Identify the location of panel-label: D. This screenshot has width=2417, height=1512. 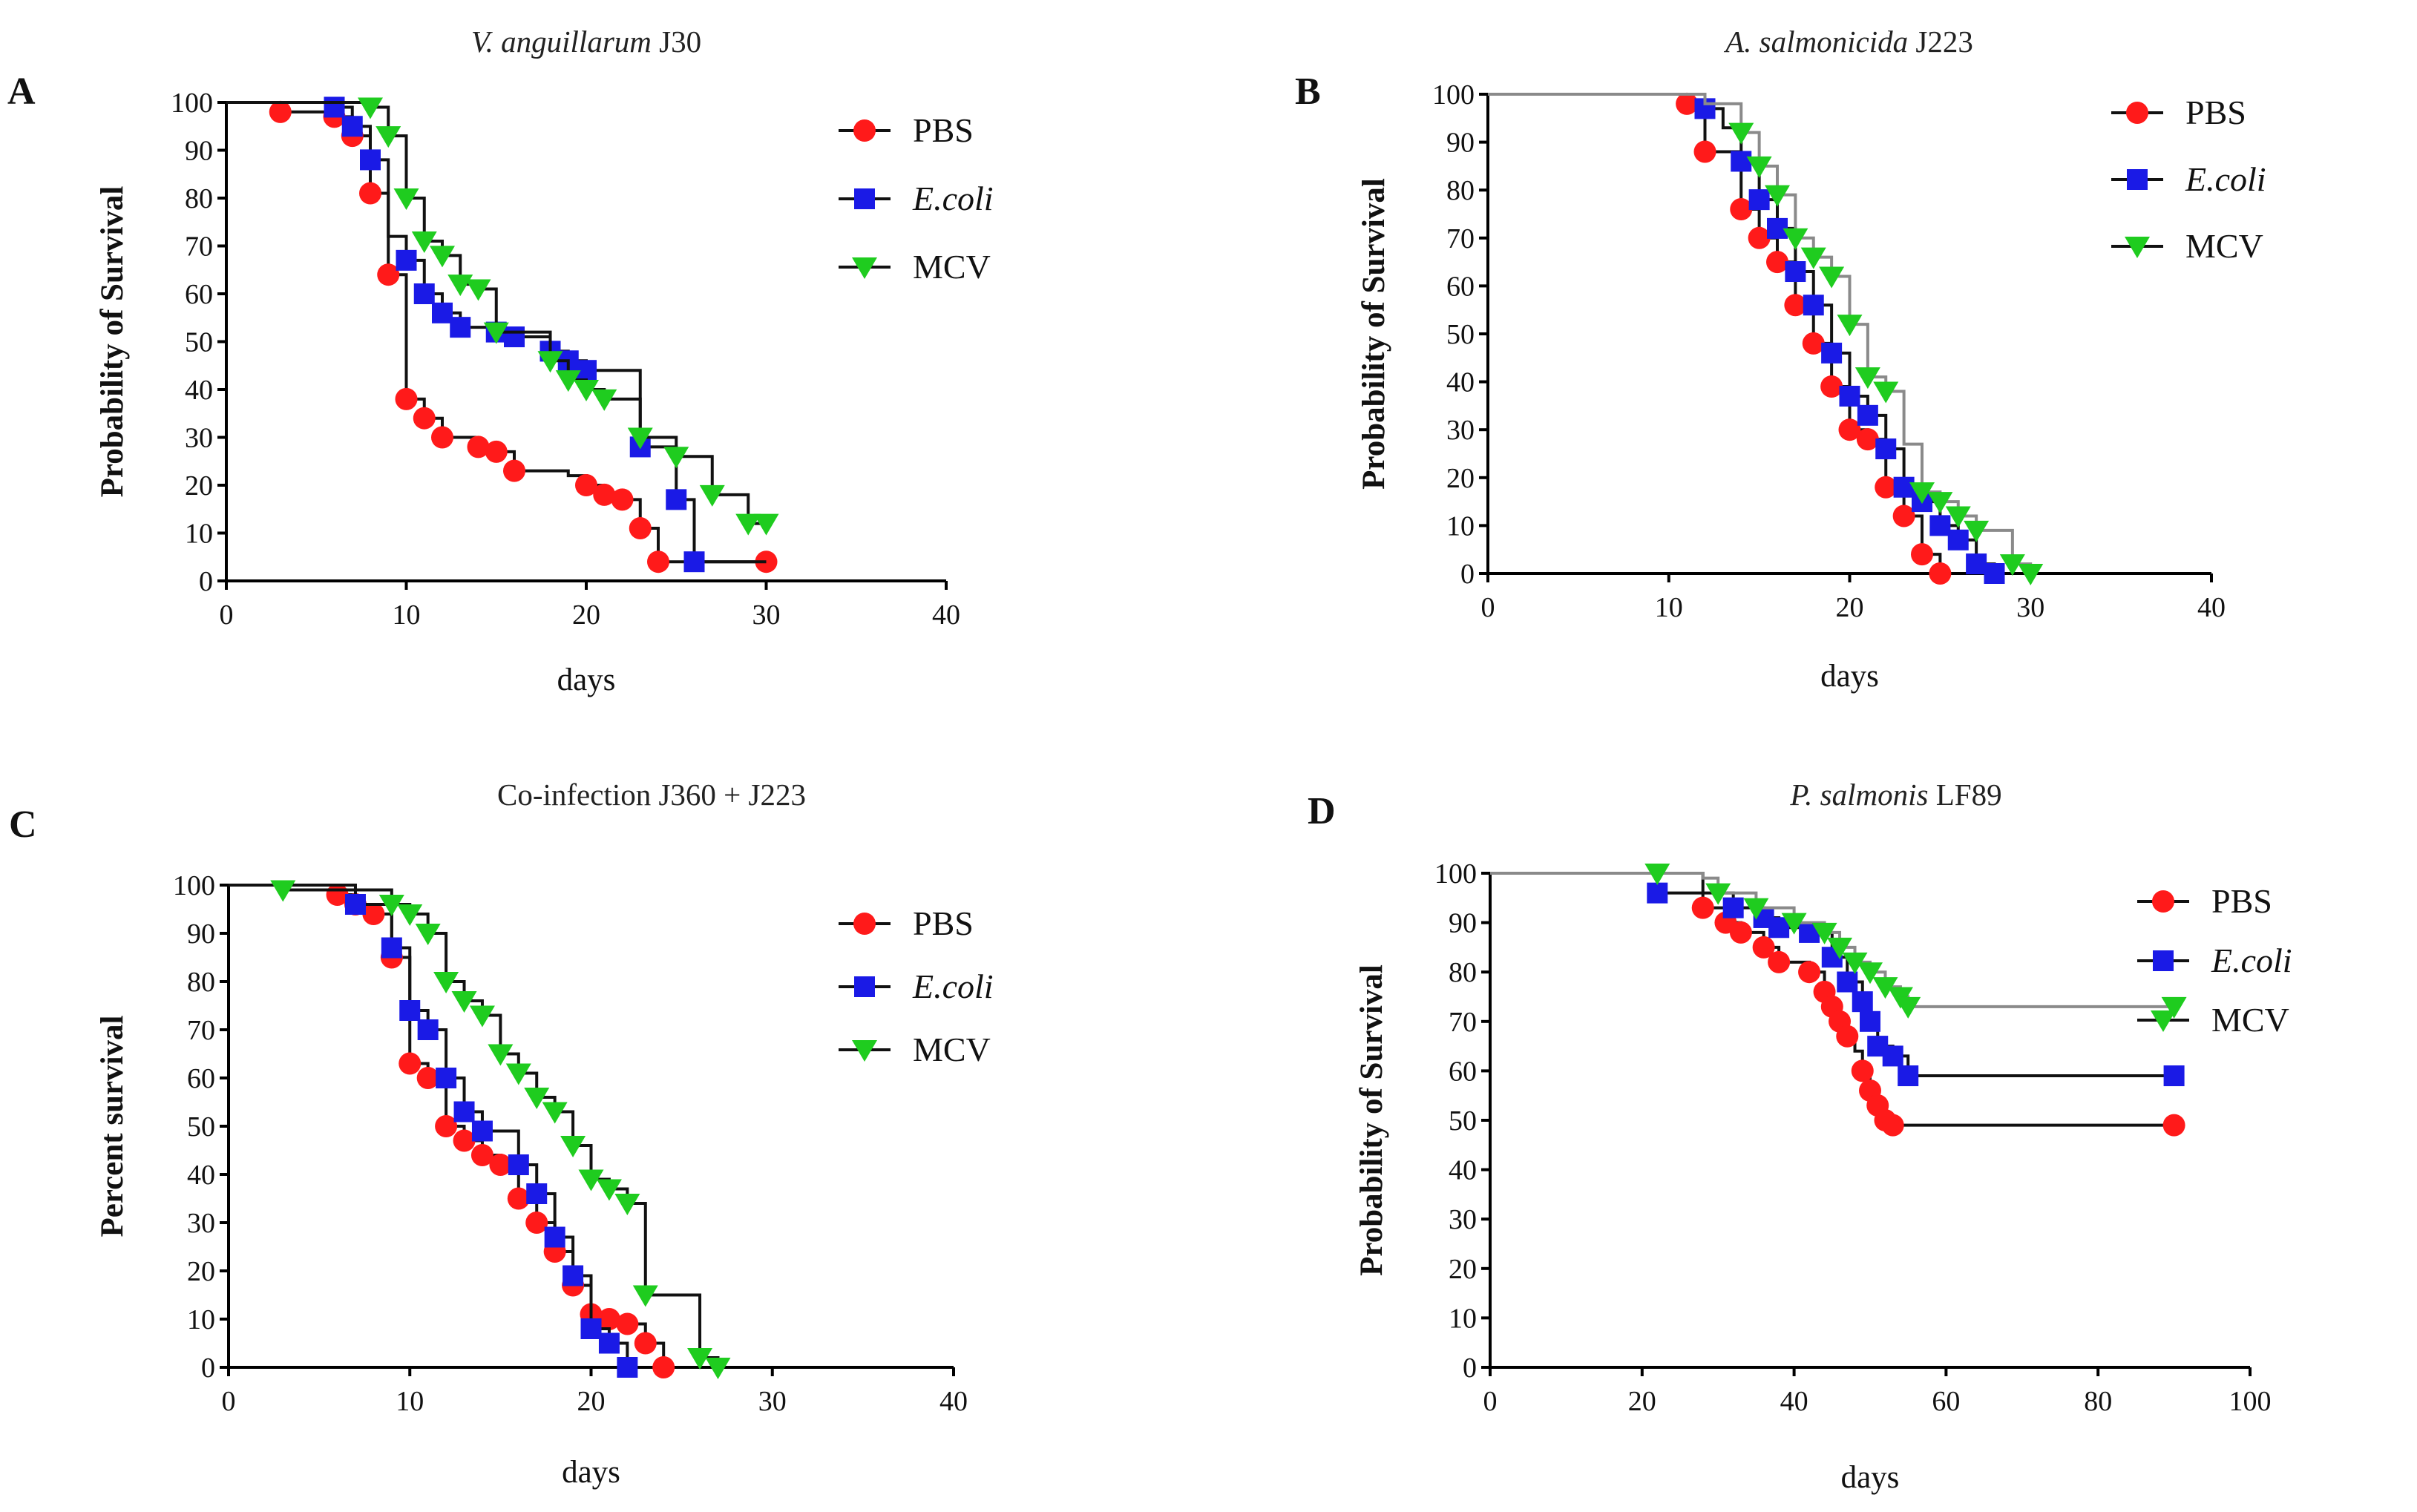
(1322, 811).